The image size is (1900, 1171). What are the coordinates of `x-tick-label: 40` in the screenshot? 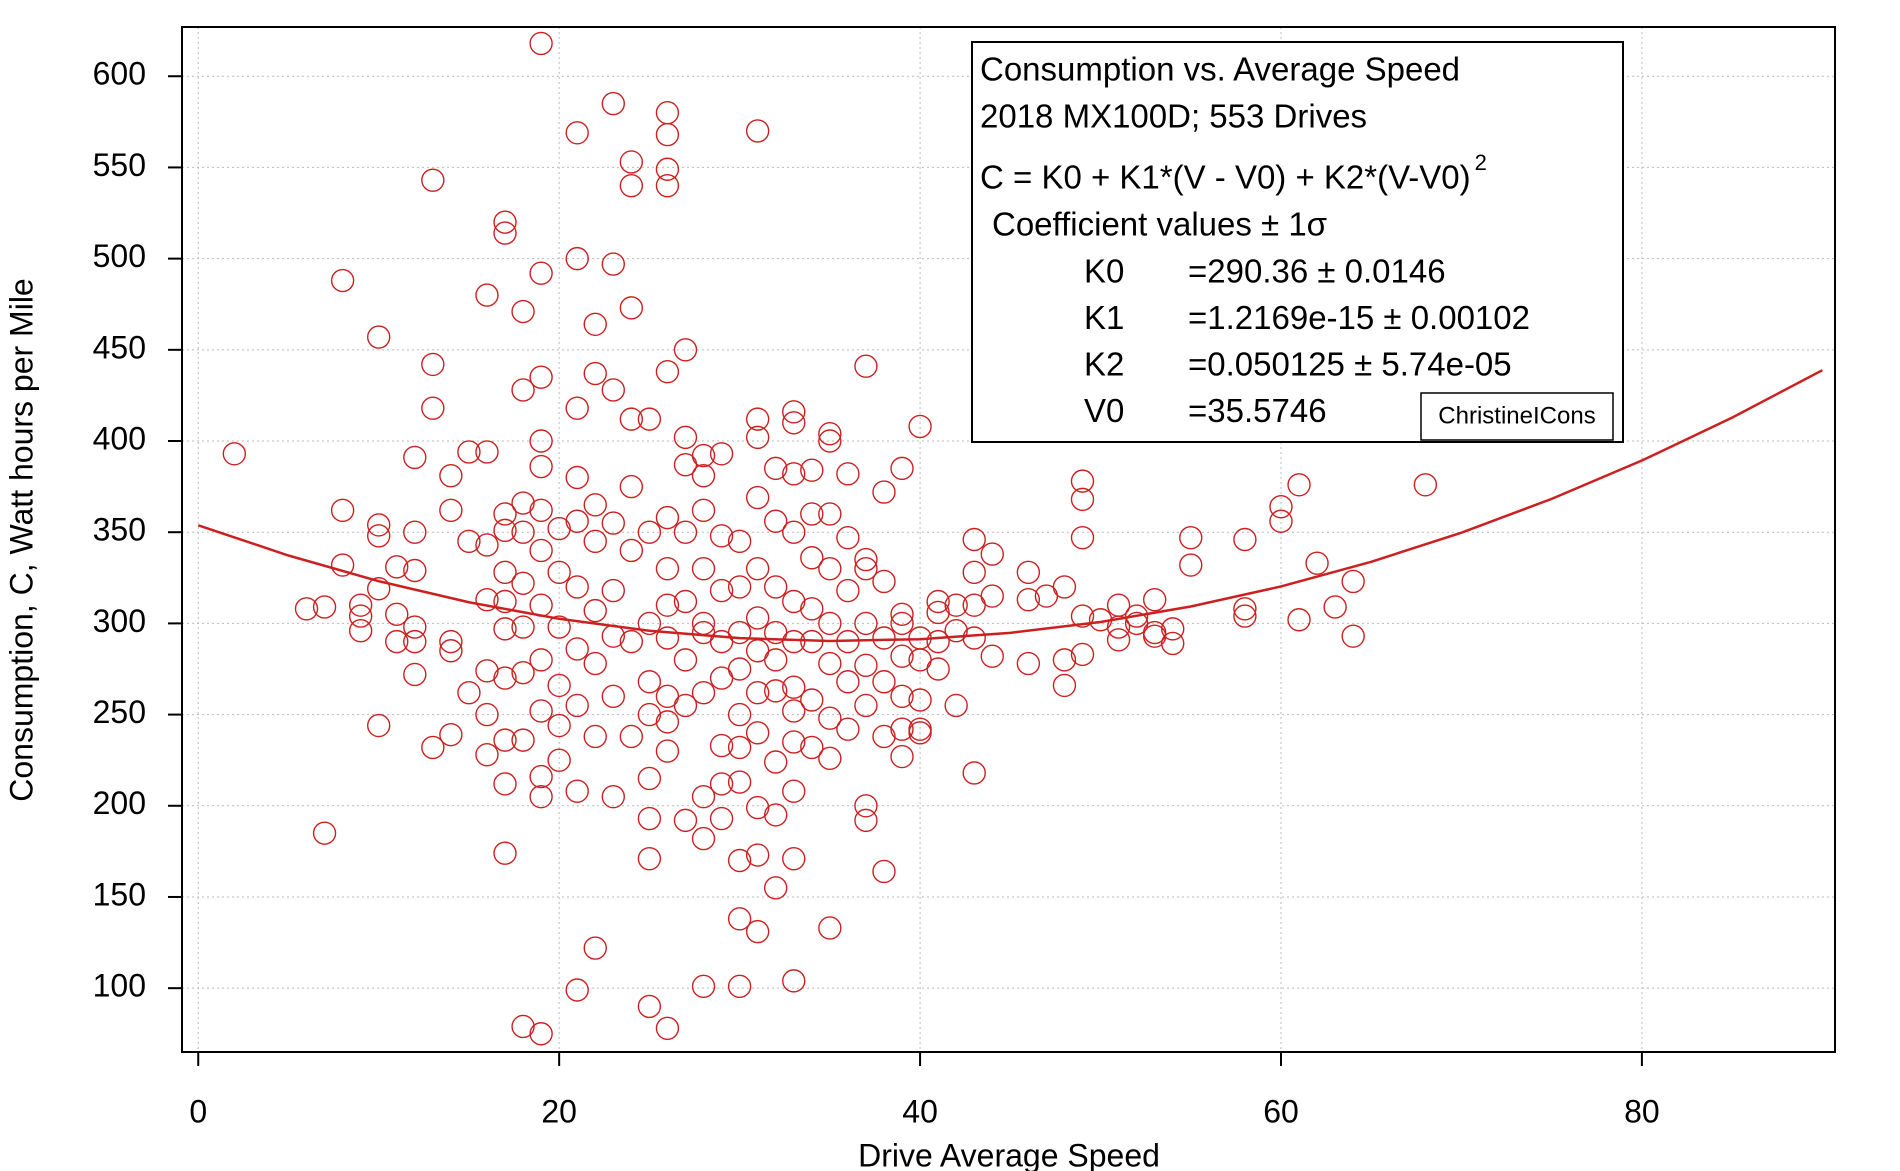 It's located at (920, 1111).